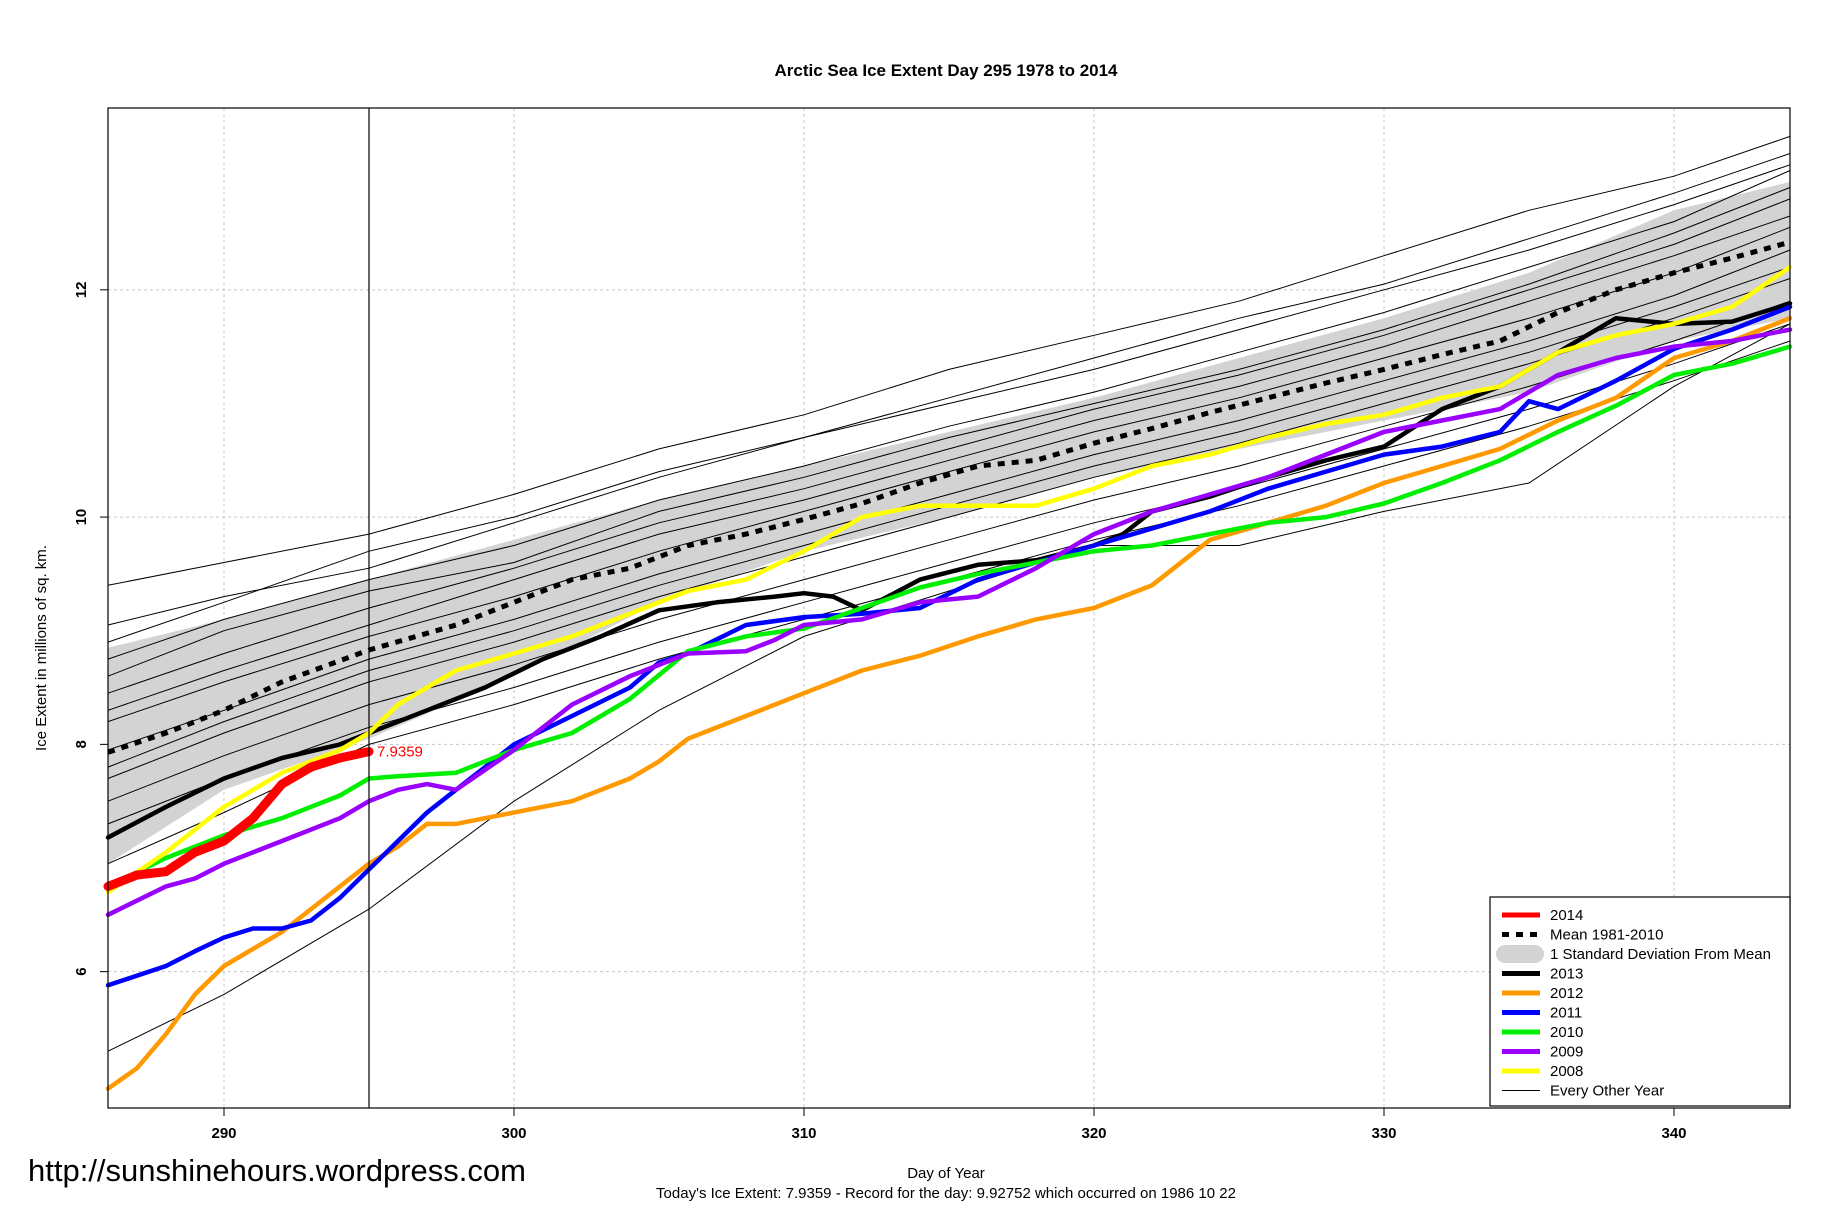 The width and height of the screenshot is (1836, 1223). What do you see at coordinates (81, 289) in the screenshot?
I see `y-tick-label: 12` at bounding box center [81, 289].